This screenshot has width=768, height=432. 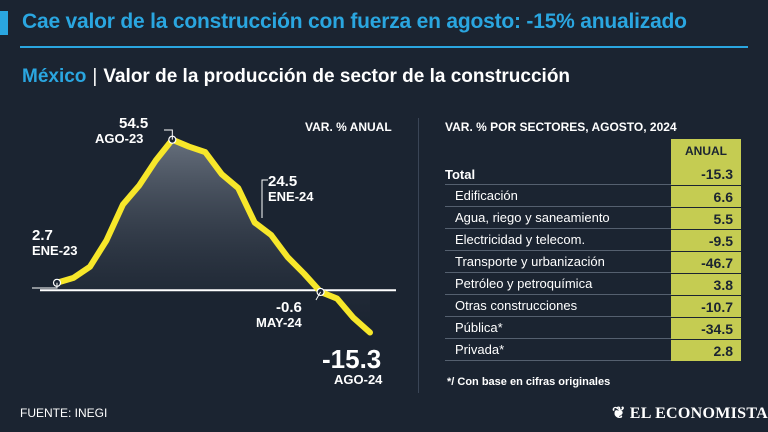 What do you see at coordinates (706, 262) in the screenshot?
I see `sector-value: -46.7` at bounding box center [706, 262].